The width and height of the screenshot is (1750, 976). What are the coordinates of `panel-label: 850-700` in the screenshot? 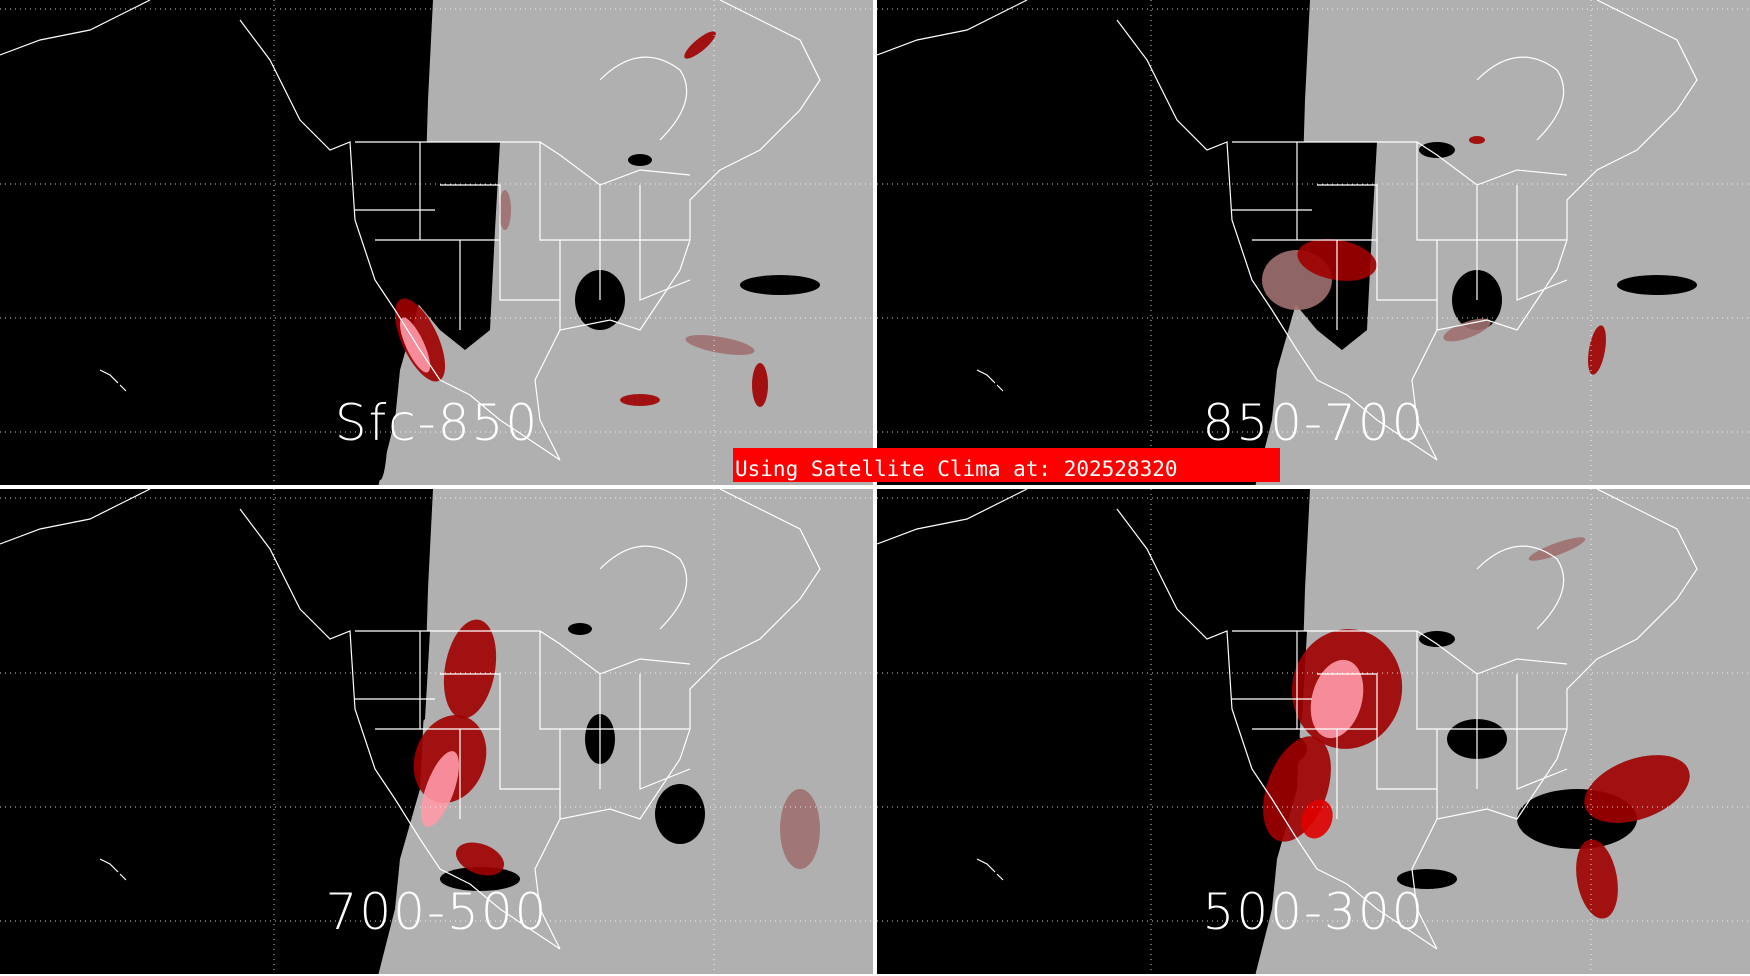 It's located at (1314, 423).